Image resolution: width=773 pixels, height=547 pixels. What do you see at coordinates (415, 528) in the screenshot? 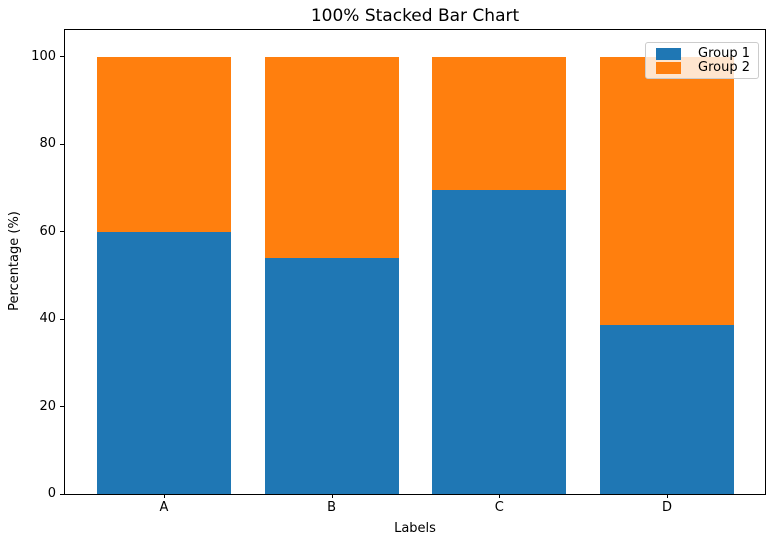
I see `x-axis-label: Labels` at bounding box center [415, 528].